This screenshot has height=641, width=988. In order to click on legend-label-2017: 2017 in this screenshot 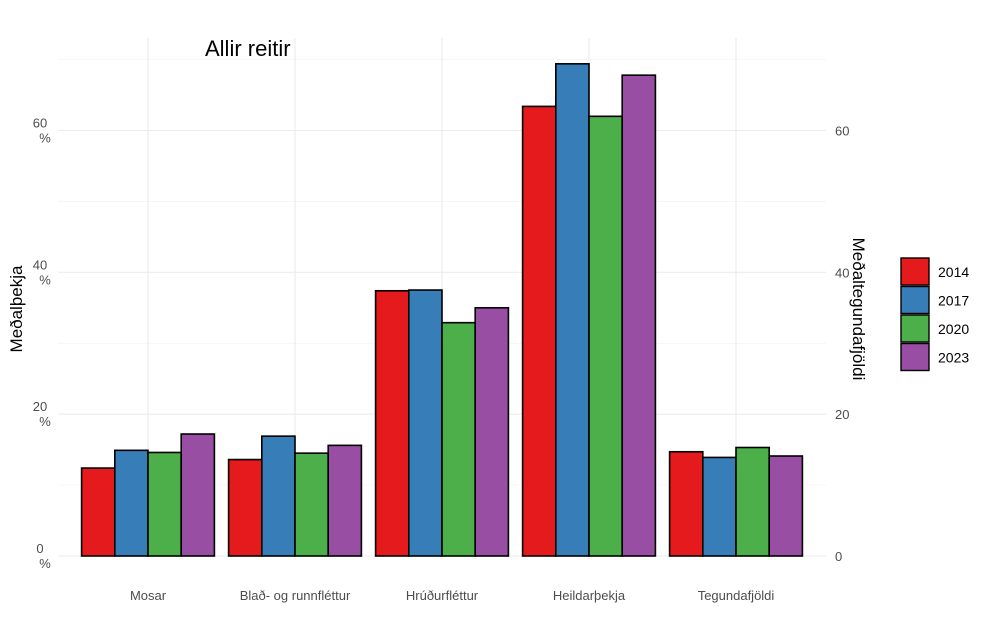, I will do `click(953, 301)`.